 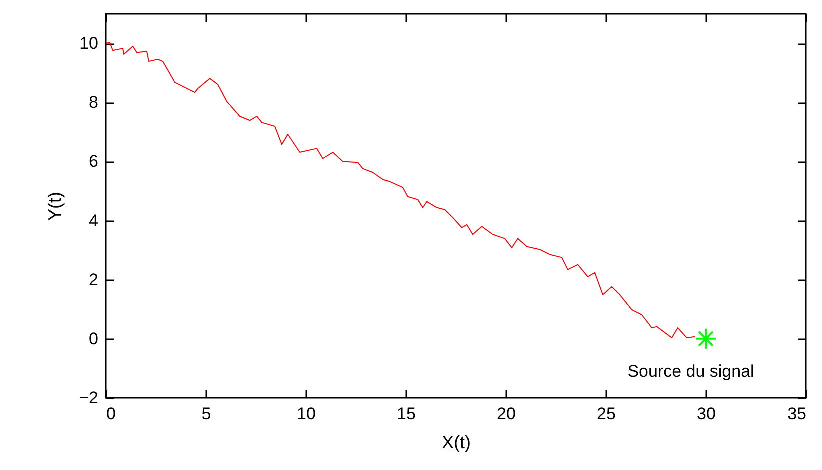 I want to click on y-tick-label: 0, so click(x=93, y=338).